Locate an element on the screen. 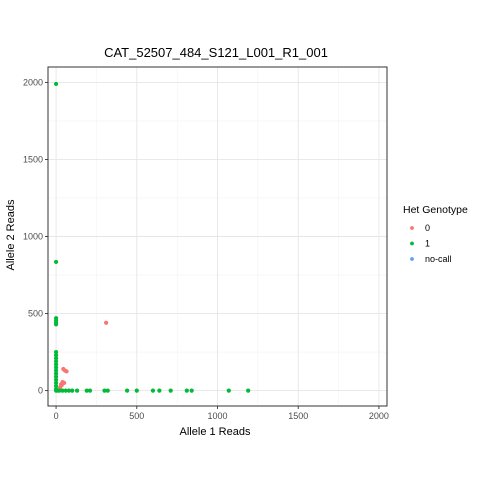  legend-label: 0 is located at coordinates (427, 228).